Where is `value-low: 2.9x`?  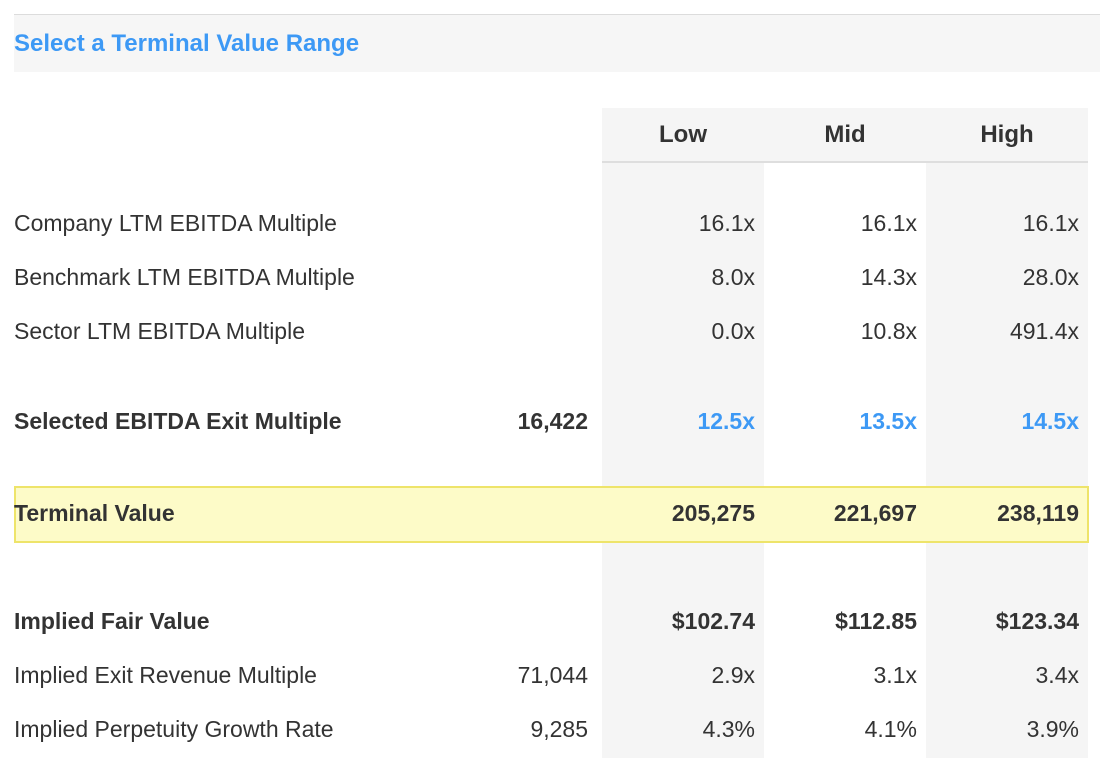
value-low: 2.9x is located at coordinates (733, 675).